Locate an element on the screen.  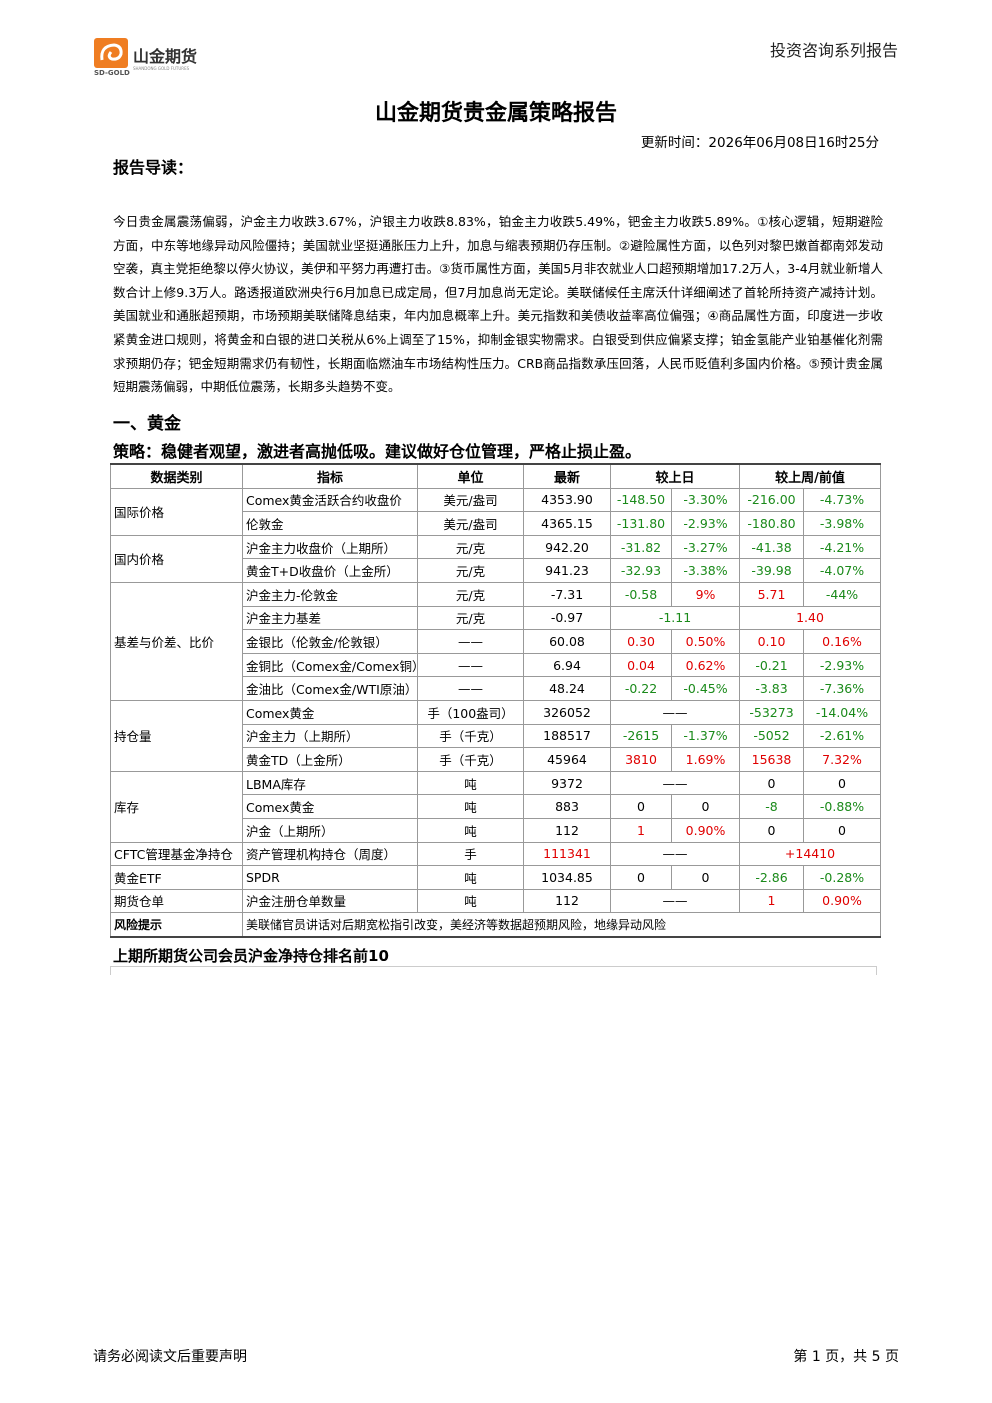
data-row: 沪金主力基差 元/克 -0.97 -1.11 1.40 is located at coordinates (496, 618).